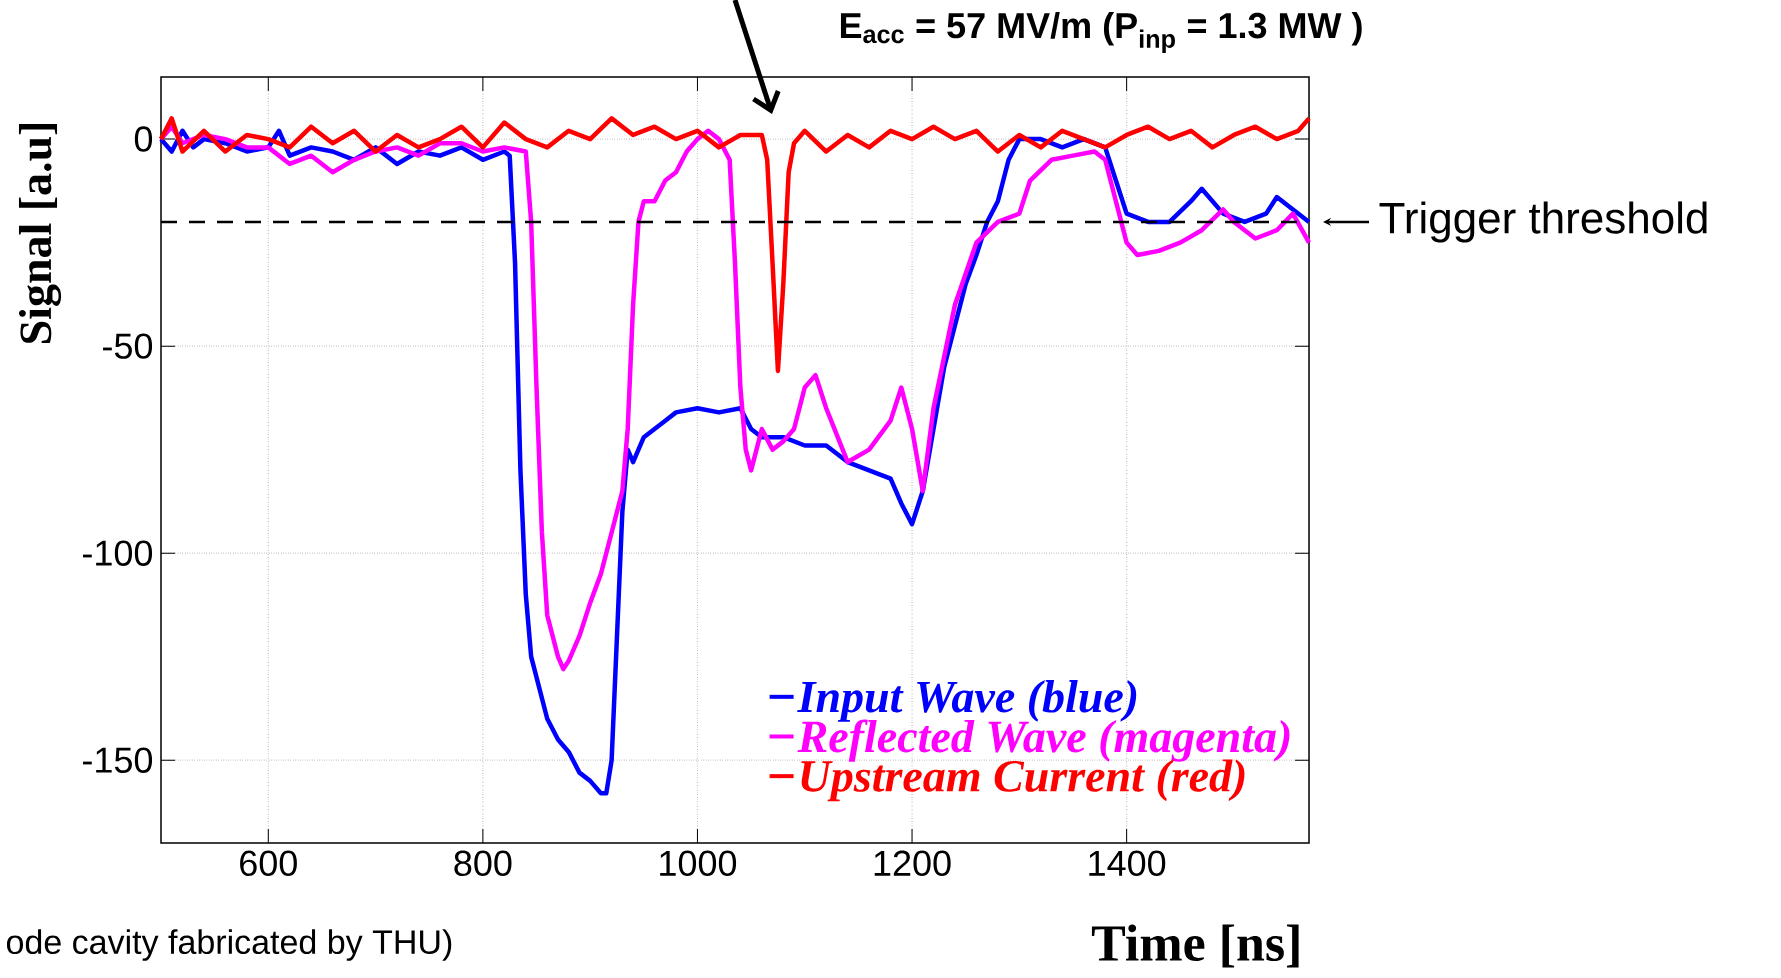 The height and width of the screenshot is (978, 1781). What do you see at coordinates (118, 553) in the screenshot?
I see `y-tick-label: -100` at bounding box center [118, 553].